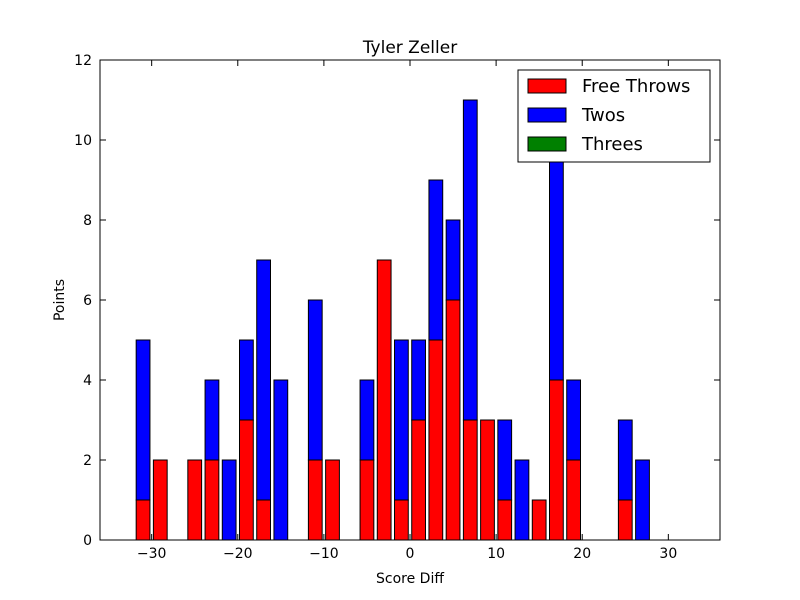 The image size is (800, 600). What do you see at coordinates (668, 554) in the screenshot?
I see `x-tick-label: 30` at bounding box center [668, 554].